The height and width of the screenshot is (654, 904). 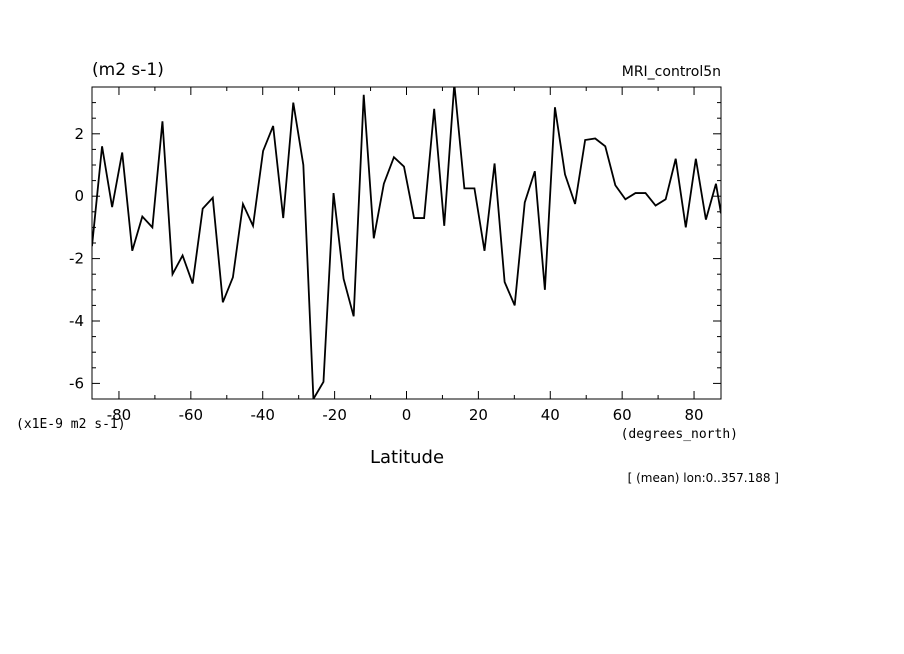 What do you see at coordinates (76, 259) in the screenshot?
I see `y-tick-label: -2` at bounding box center [76, 259].